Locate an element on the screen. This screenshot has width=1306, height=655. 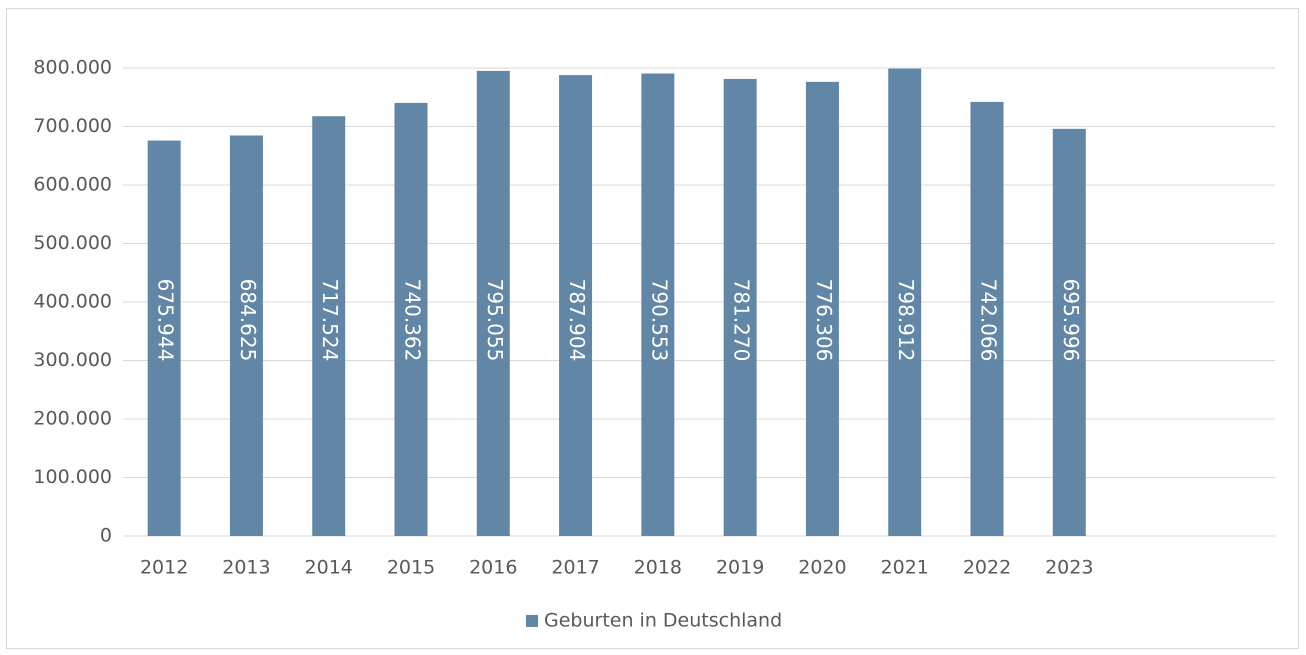
x-tick-label: 2021 is located at coordinates (905, 568).